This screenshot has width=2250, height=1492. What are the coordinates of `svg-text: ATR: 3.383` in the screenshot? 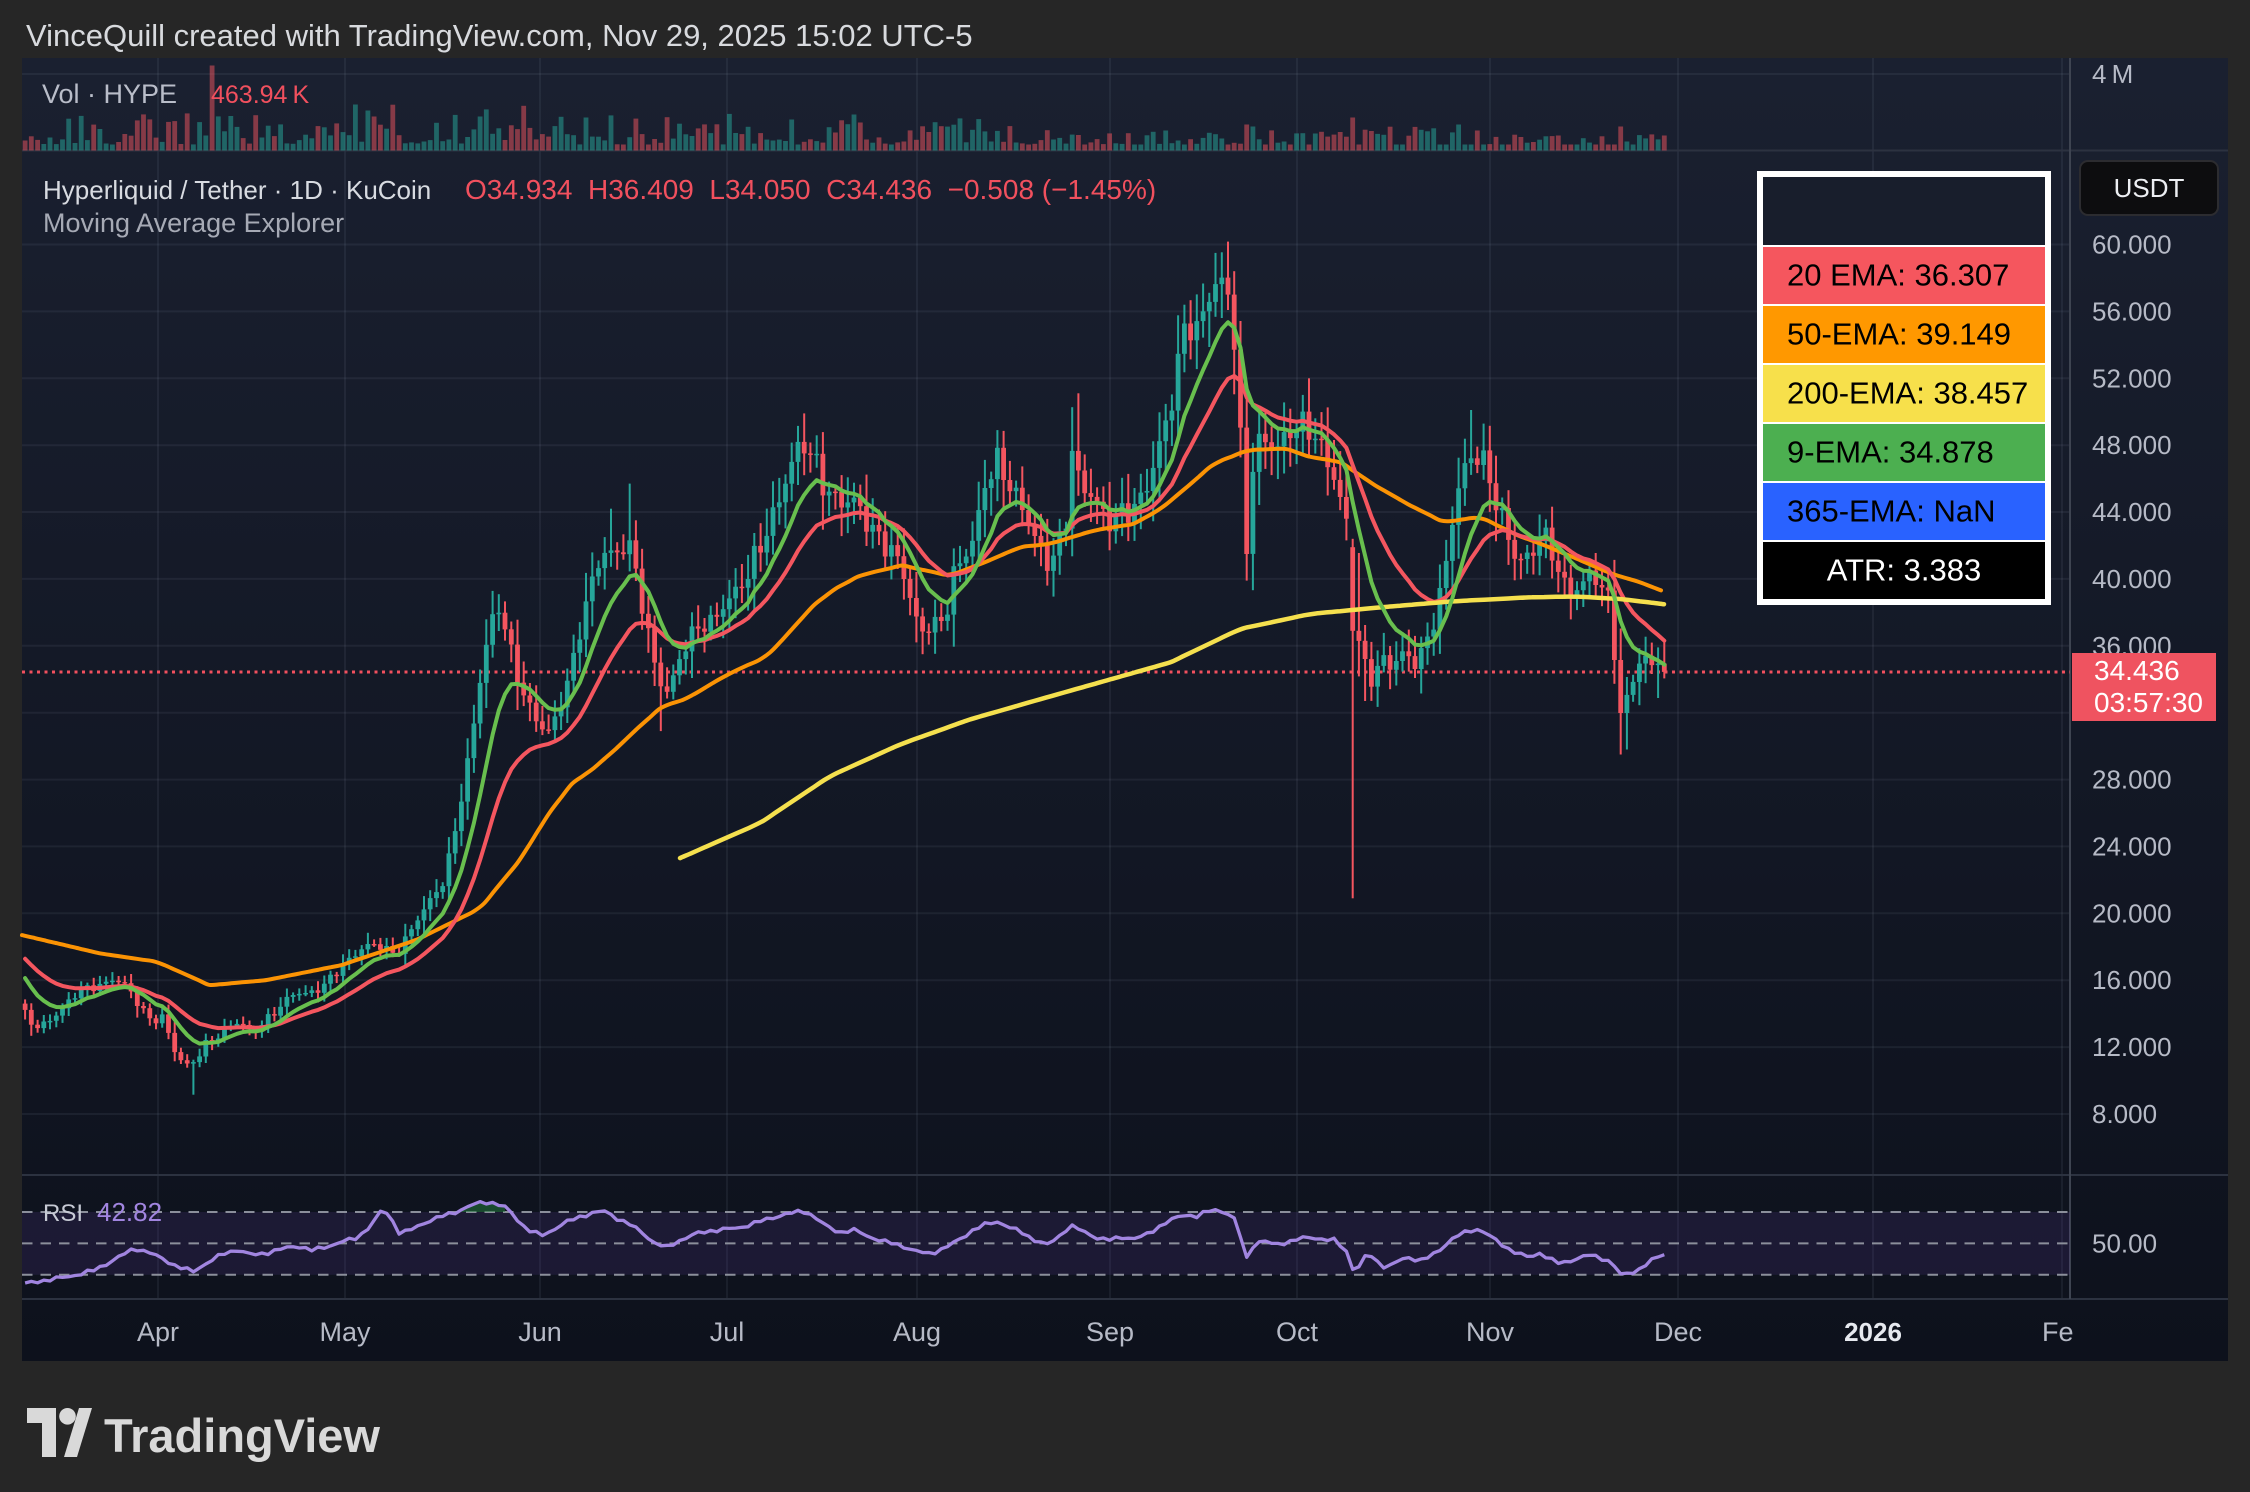 It's located at (1904, 570).